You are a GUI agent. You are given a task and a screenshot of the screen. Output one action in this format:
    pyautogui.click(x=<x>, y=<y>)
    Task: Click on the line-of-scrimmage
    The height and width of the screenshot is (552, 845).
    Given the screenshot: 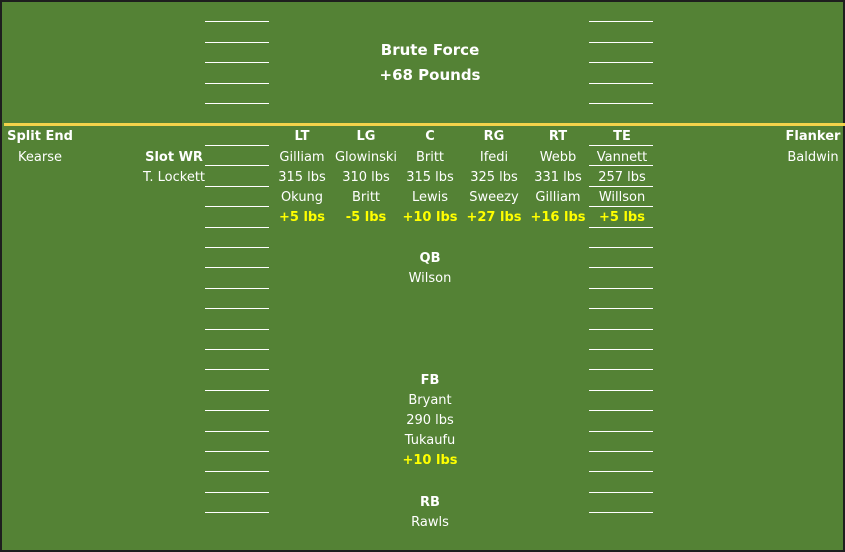 What is the action you would take?
    pyautogui.click(x=424, y=124)
    